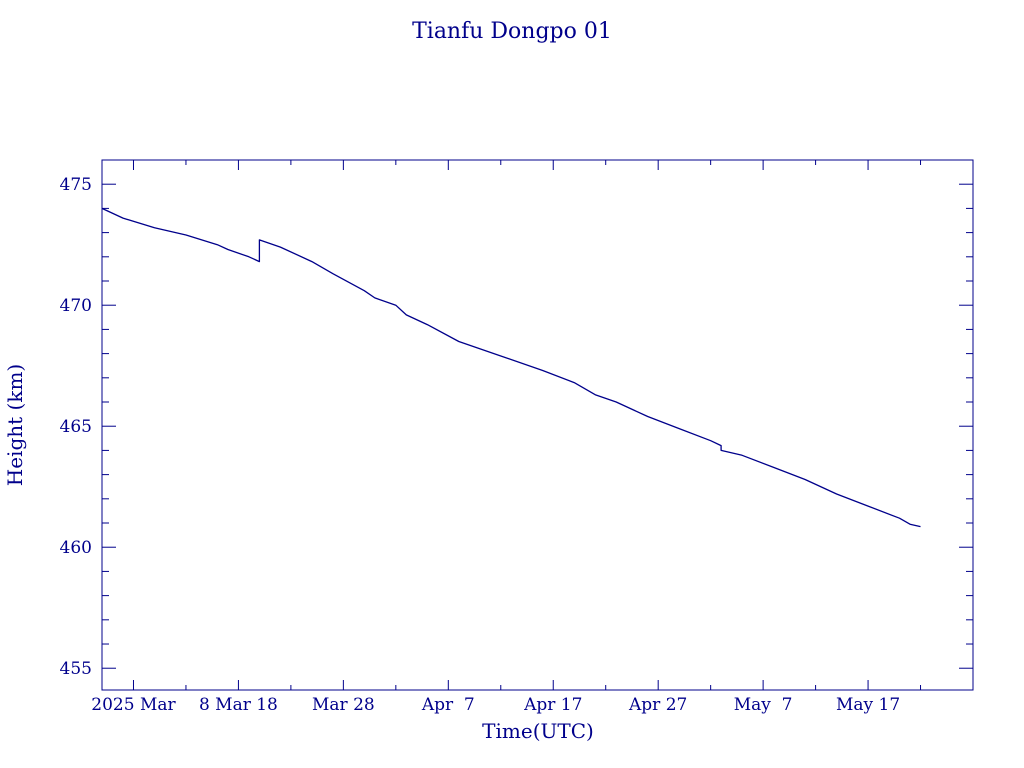 This screenshot has width=1024, height=768. What do you see at coordinates (538, 731) in the screenshot?
I see `x-axis-label: Time(UTC)` at bounding box center [538, 731].